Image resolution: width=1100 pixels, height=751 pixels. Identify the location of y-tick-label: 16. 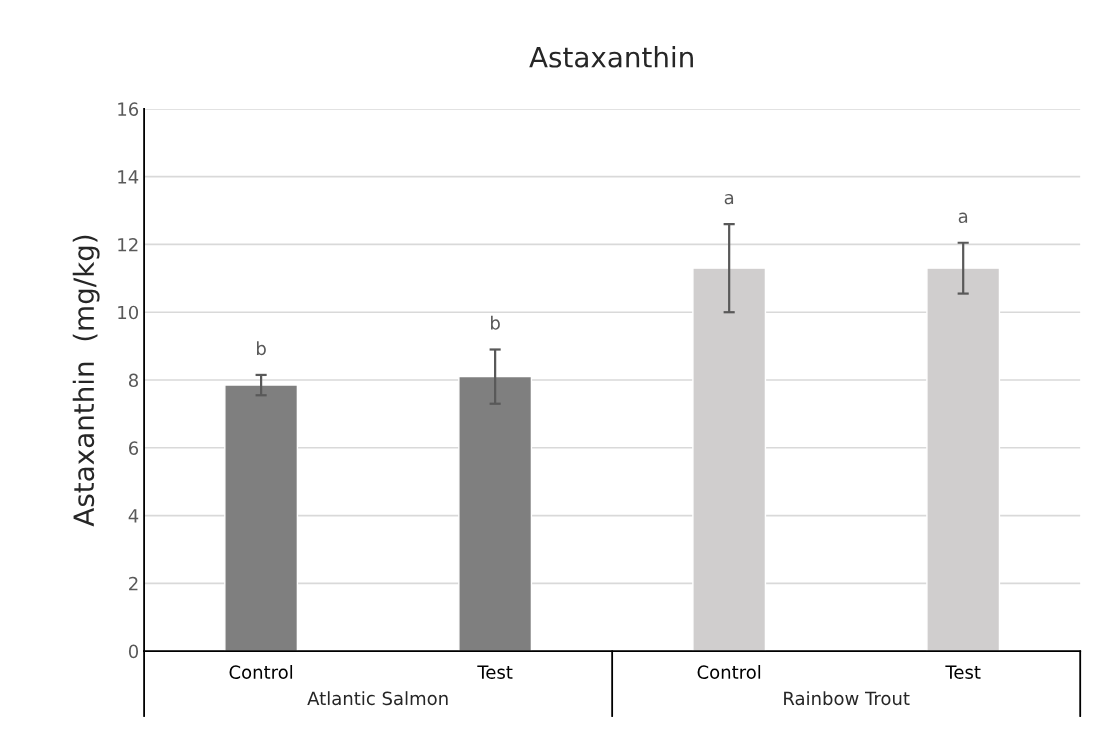
(128, 109).